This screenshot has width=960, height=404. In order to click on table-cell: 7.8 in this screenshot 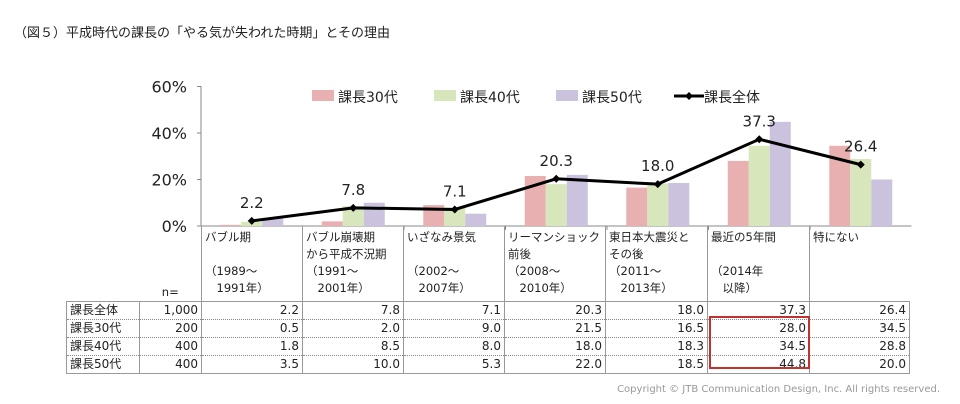, I will do `click(353, 310)`.